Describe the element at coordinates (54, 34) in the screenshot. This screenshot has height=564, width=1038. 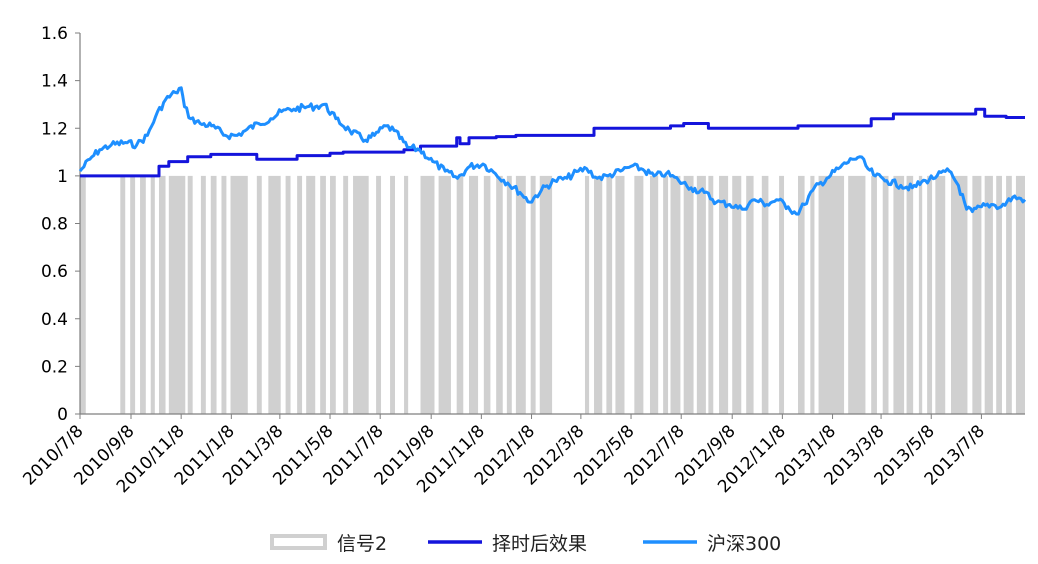
I see `y-tick-label-8: 1.6` at that location.